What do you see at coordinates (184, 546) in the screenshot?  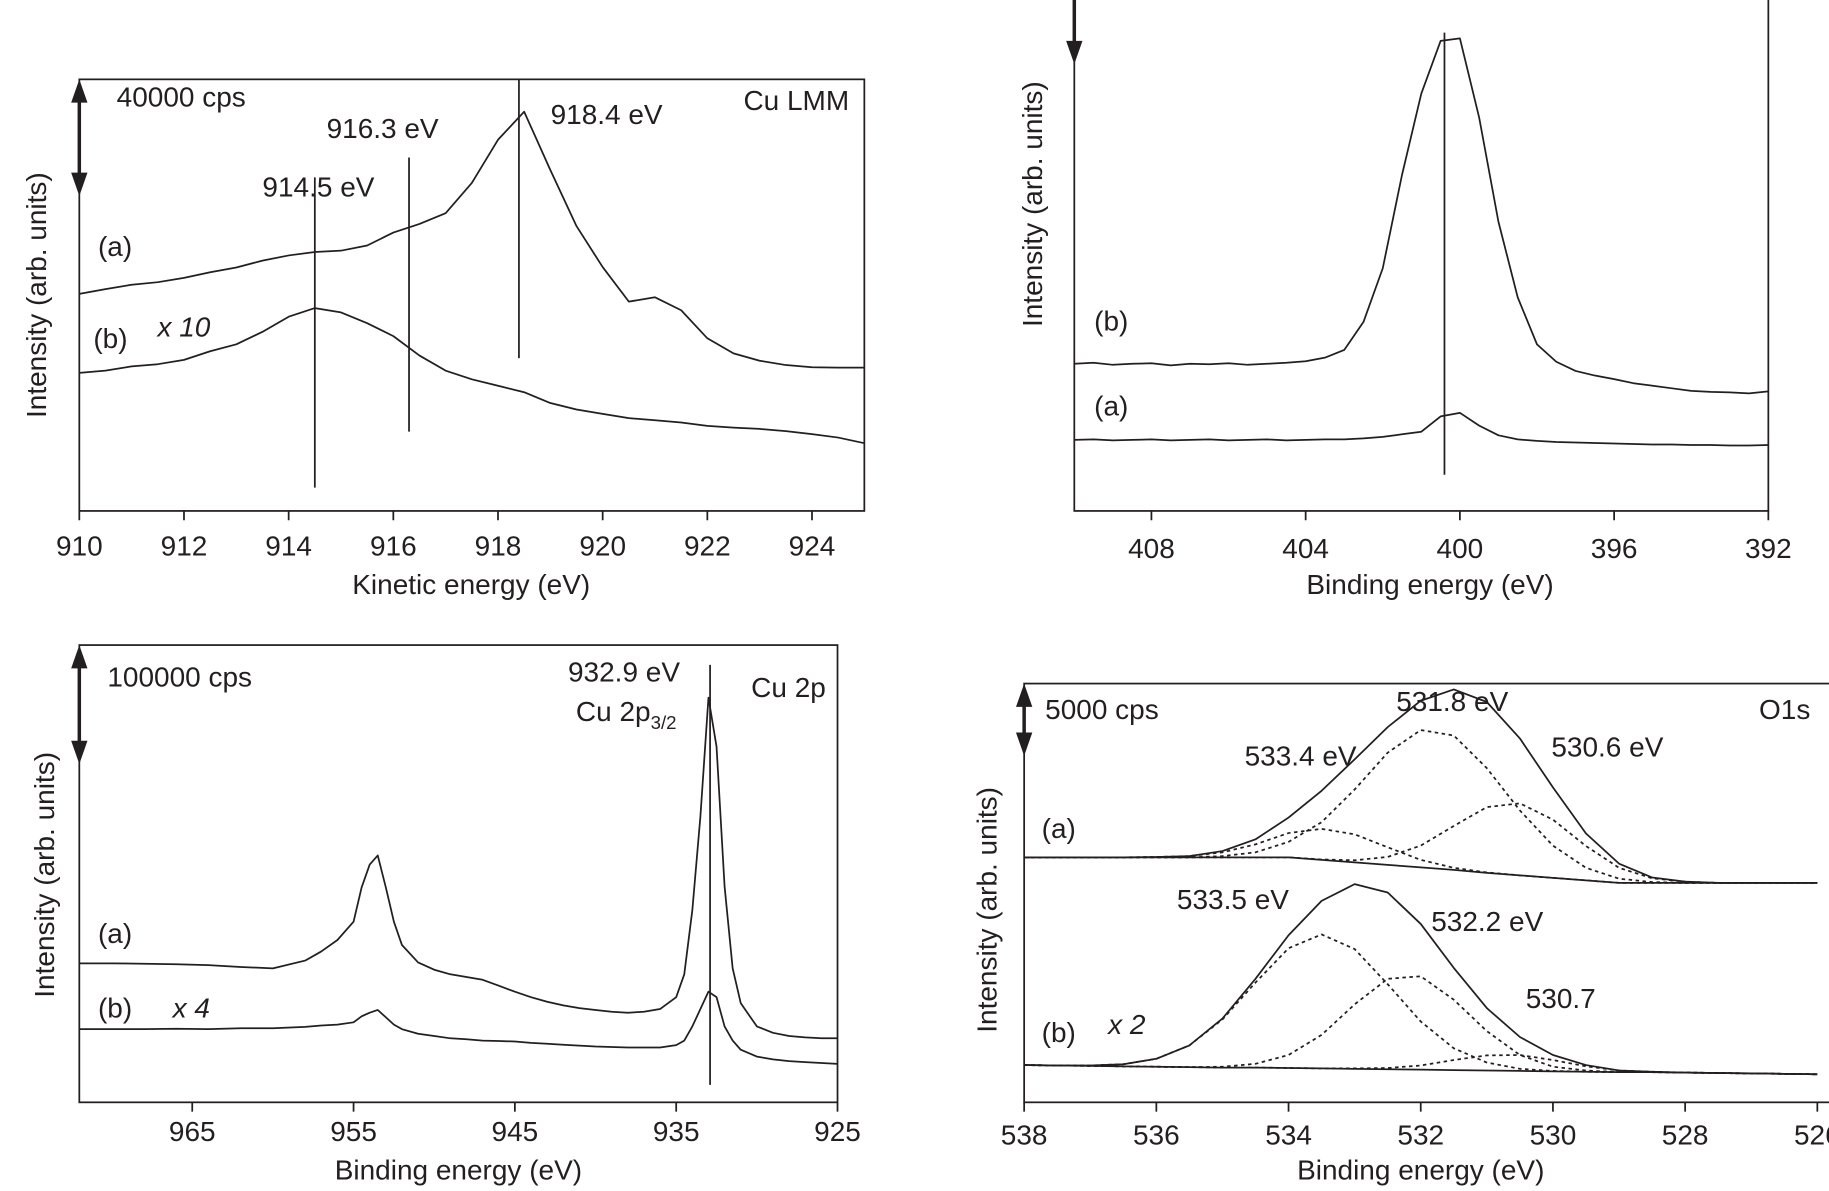 I see `x-tick-label: 912` at bounding box center [184, 546].